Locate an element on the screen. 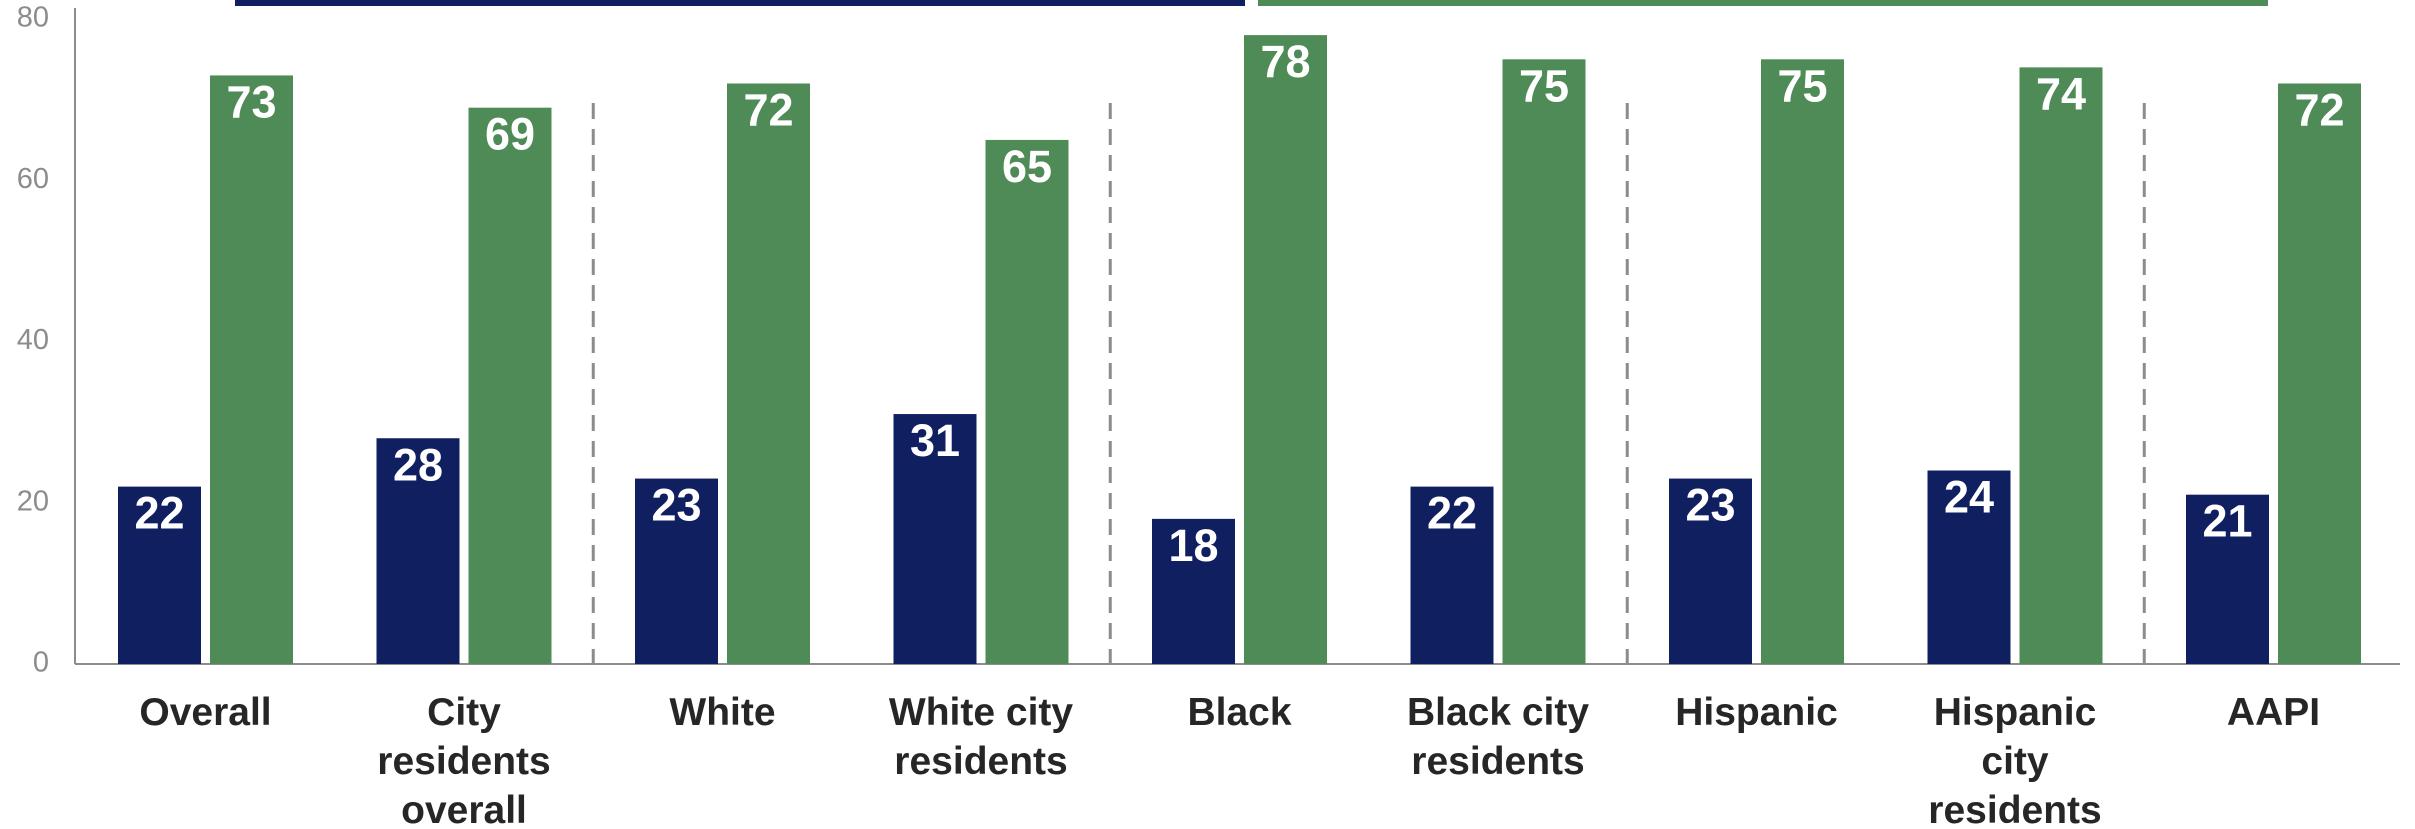 Image resolution: width=2415 pixels, height=829 pixels. category-label: White is located at coordinates (722, 712).